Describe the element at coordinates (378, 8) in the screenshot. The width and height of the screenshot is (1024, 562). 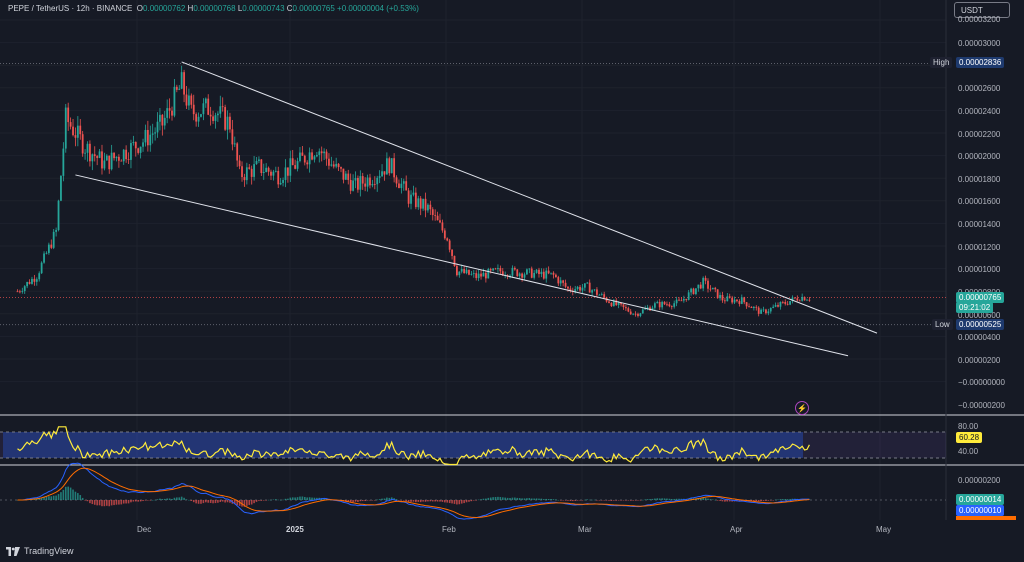
I see `change-value: +0.00000004 (+0.53%)` at that location.